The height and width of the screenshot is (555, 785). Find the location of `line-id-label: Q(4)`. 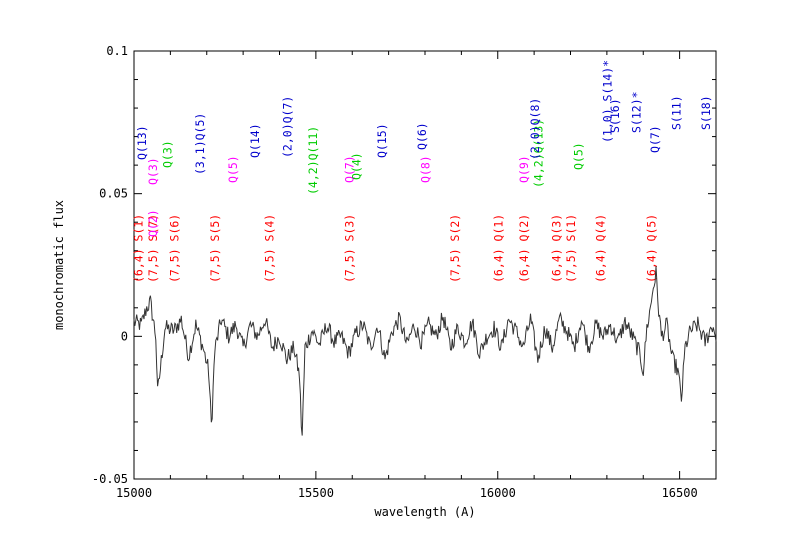

line-id-label: Q(4) is located at coordinates (357, 166).